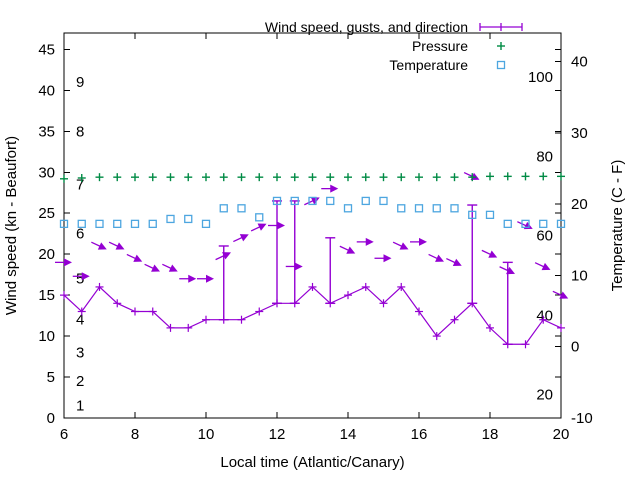 The width and height of the screenshot is (640, 480). Describe the element at coordinates (11, 225) in the screenshot. I see `y-axis-title: Wind speed (kn - Beaufort)` at that location.